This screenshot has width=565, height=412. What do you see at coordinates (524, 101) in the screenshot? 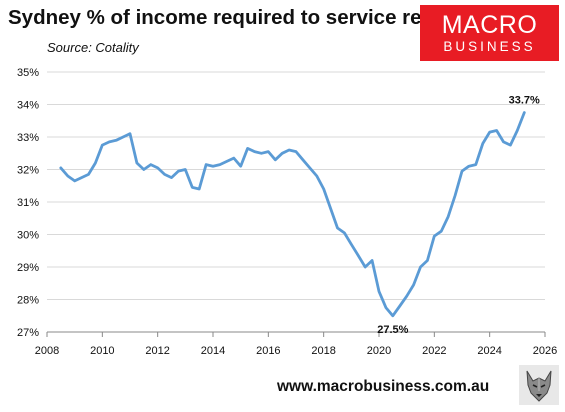
I see `data-label: 33.7%` at bounding box center [524, 101].